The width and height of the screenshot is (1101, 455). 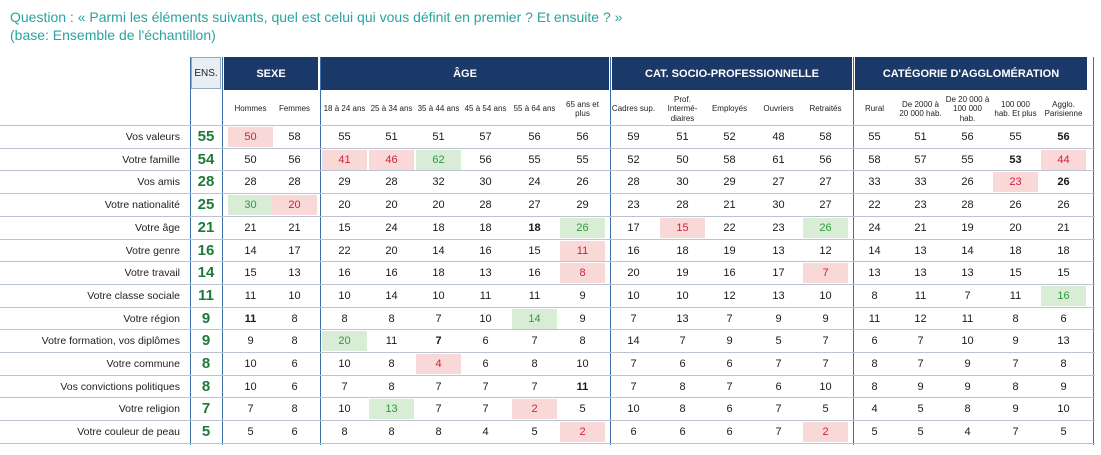 What do you see at coordinates (206, 250) in the screenshot?
I see `ens-value: 16` at bounding box center [206, 250].